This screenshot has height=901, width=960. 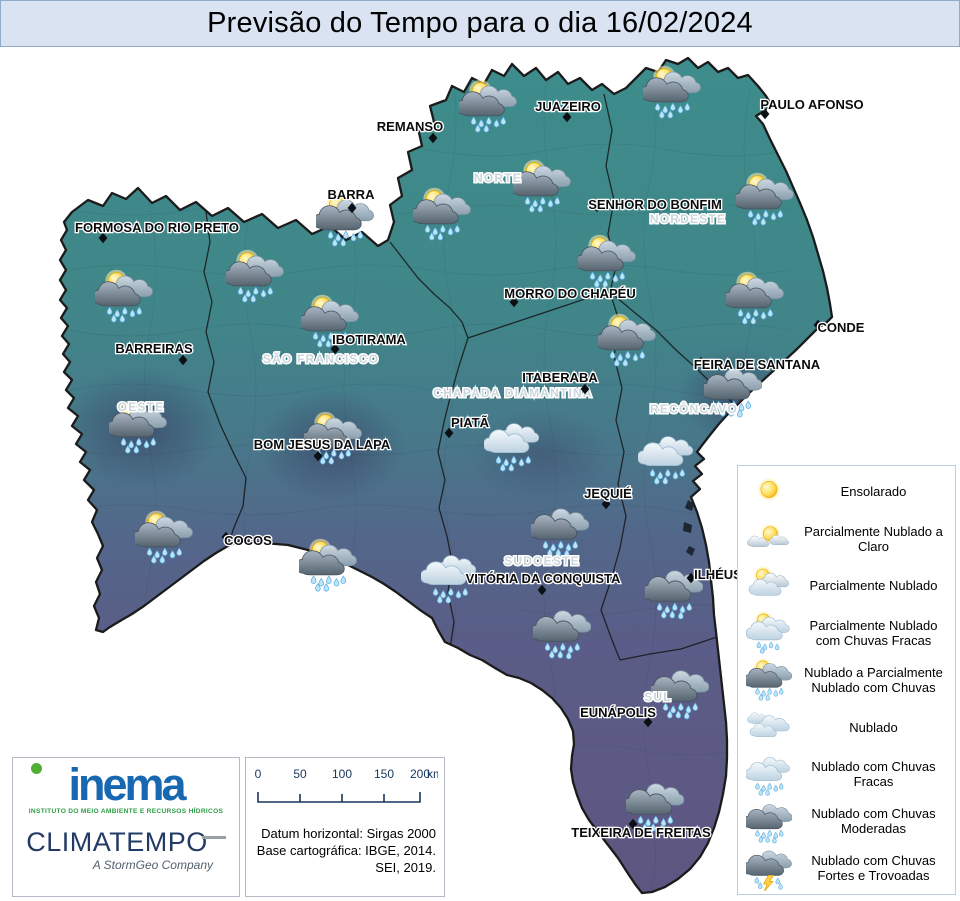 I want to click on legend-label: Parcialmente Nublado a Claro, so click(x=873, y=538).